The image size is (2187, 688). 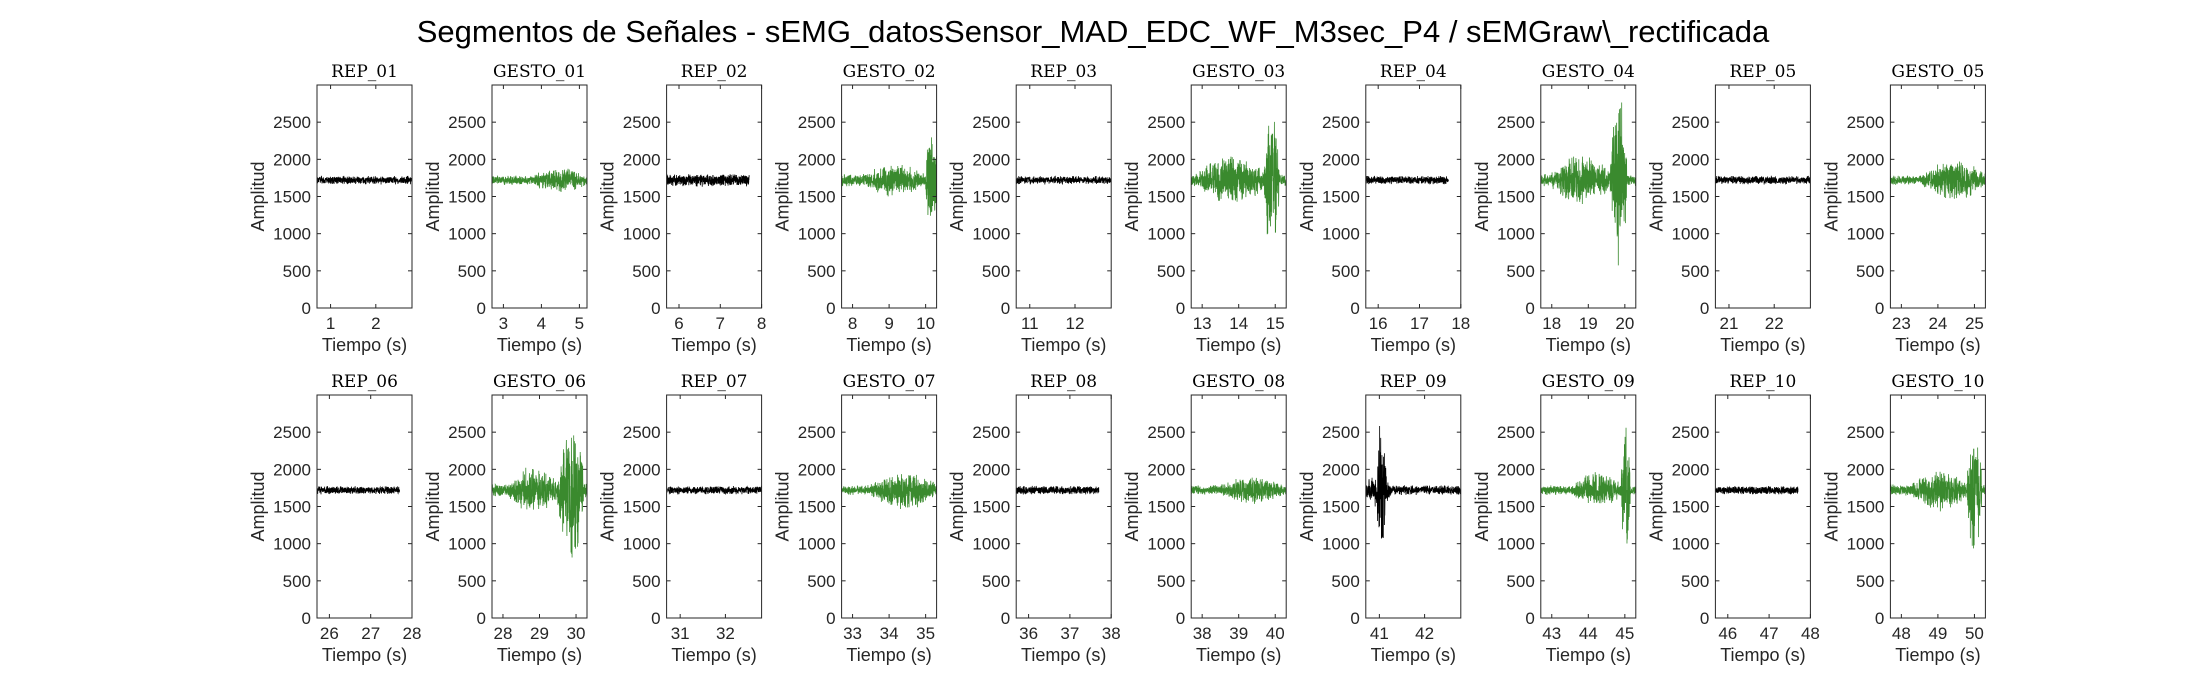 I want to click on x-tick-label: 13, so click(x=1202, y=323).